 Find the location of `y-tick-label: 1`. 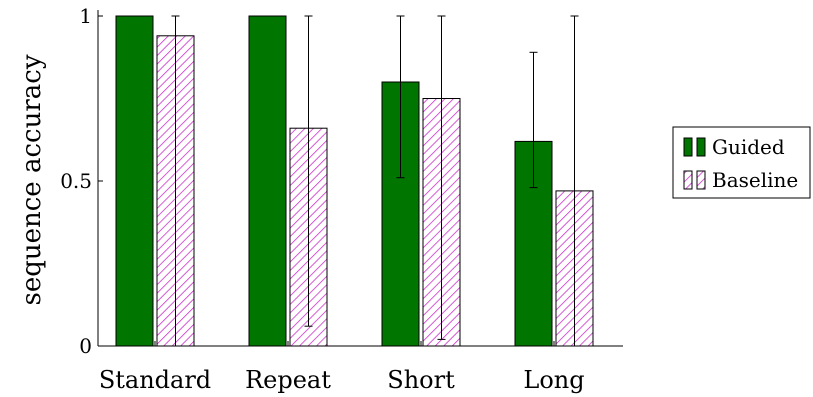

y-tick-label: 1 is located at coordinates (85, 16).